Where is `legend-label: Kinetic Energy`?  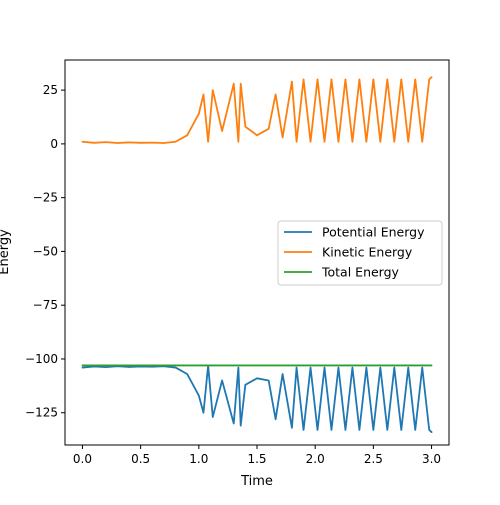
legend-label: Kinetic Energy is located at coordinates (367, 252).